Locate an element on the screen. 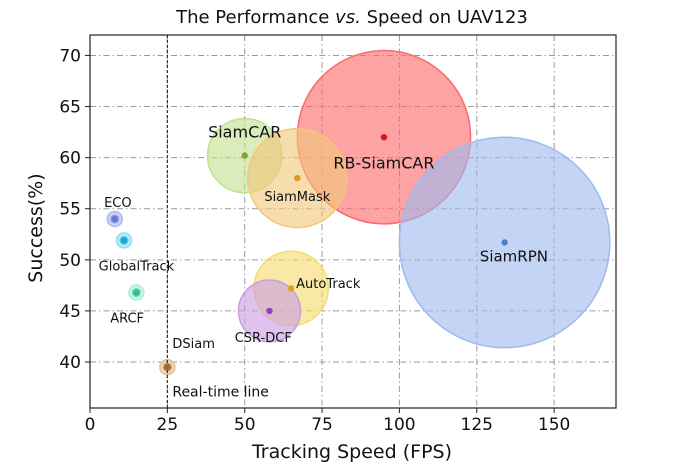 This screenshot has width=675, height=465. y-tick-label: 45 is located at coordinates (70, 312).